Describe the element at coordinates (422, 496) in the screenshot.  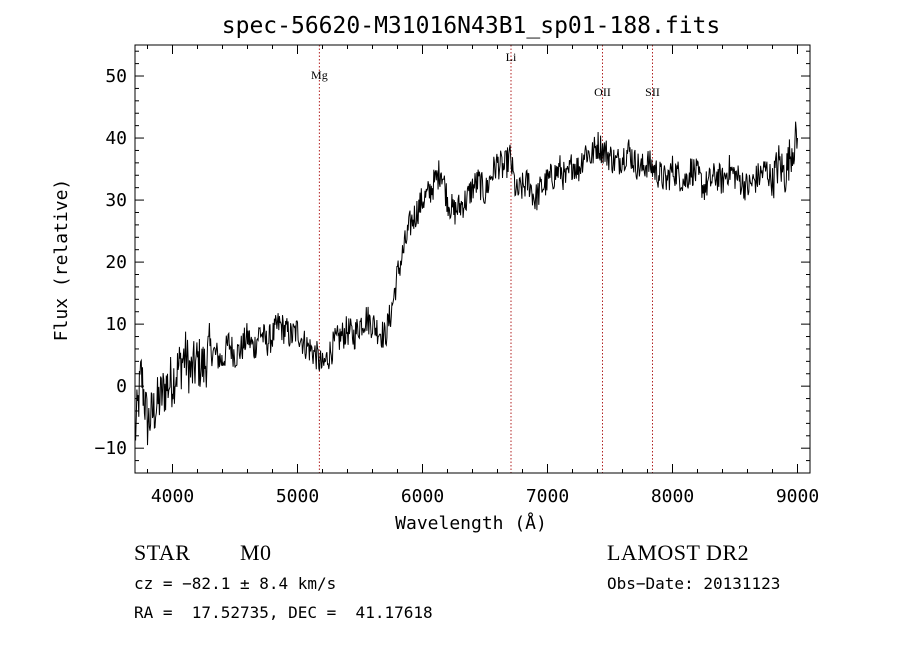
I see `x-tick-label: 6000` at that location.